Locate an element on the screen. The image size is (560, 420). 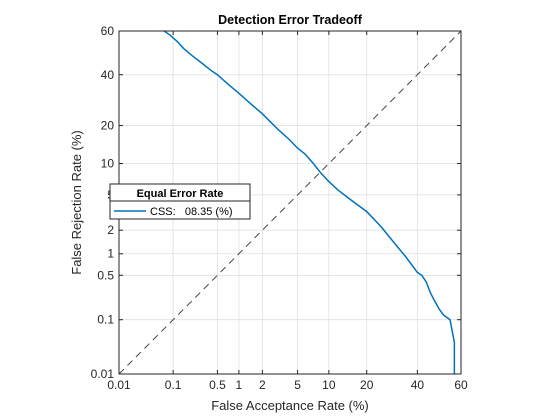
x-tick-label: 0.01 is located at coordinates (119, 385).